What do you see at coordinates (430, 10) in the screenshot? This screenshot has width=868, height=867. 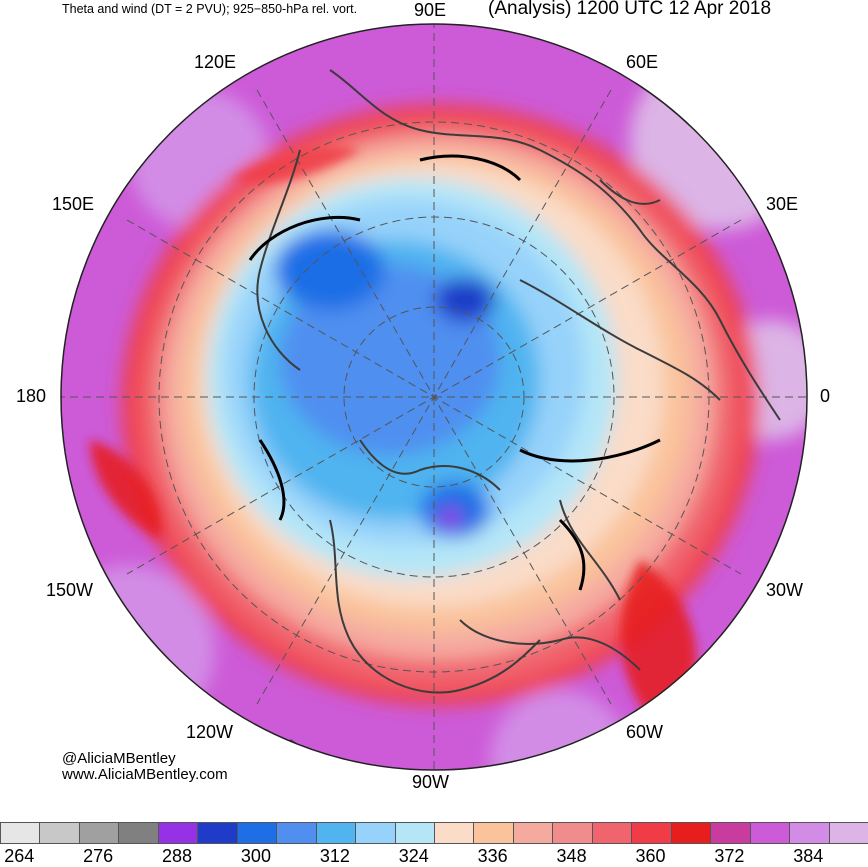 I see `lon-label-90e: 90E` at bounding box center [430, 10].